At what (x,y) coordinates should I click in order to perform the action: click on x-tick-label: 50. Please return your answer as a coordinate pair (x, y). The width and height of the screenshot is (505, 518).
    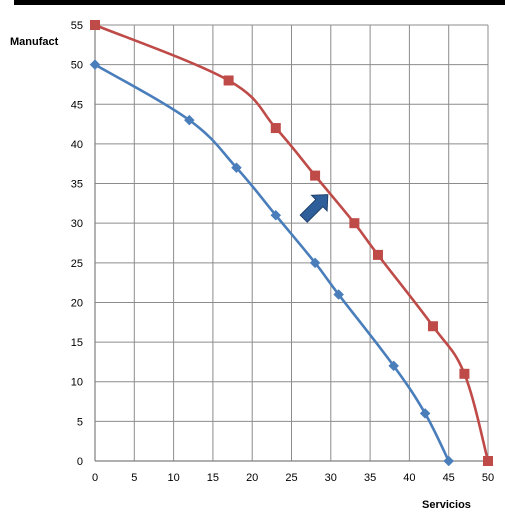
    Looking at the image, I should click on (488, 478).